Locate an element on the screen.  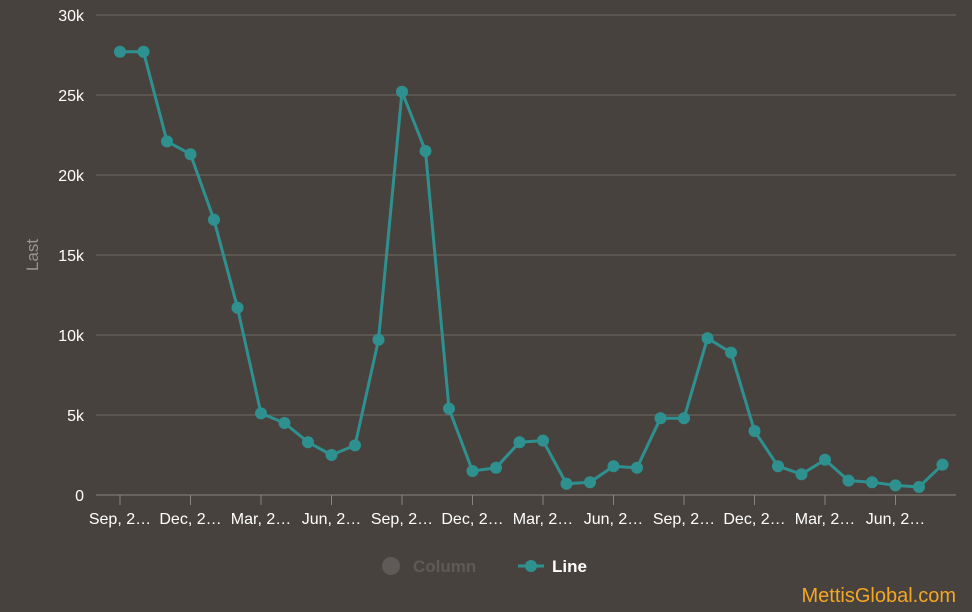
y-tick-label: 30k is located at coordinates (71, 16).